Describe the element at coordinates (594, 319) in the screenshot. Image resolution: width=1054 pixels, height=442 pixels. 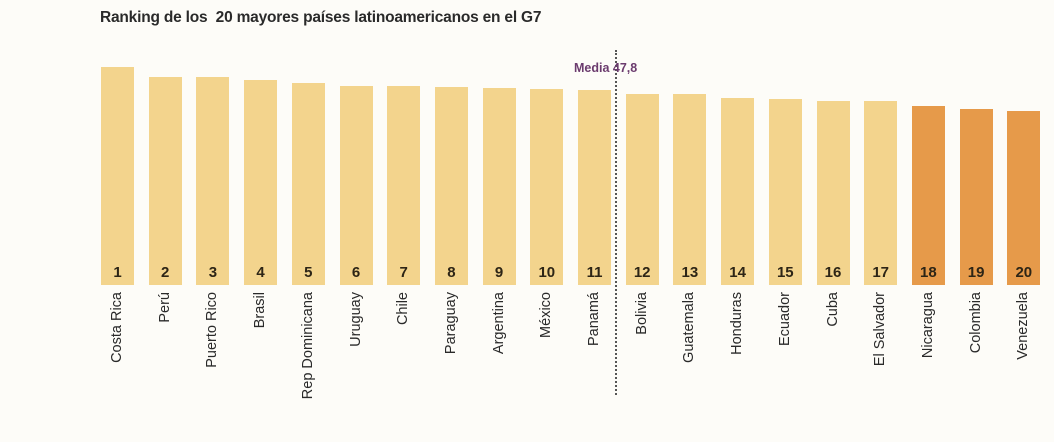
I see `x-axis-label: Panamá` at that location.